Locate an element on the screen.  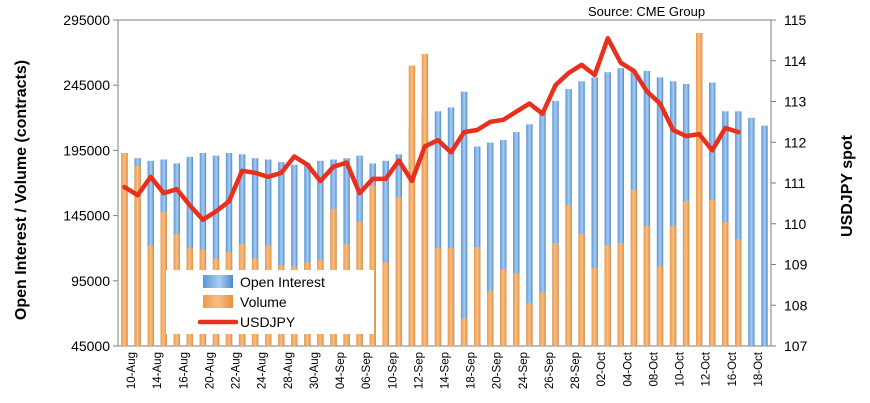
x-axis-tick-label: 12-Sep is located at coordinates (419, 370).